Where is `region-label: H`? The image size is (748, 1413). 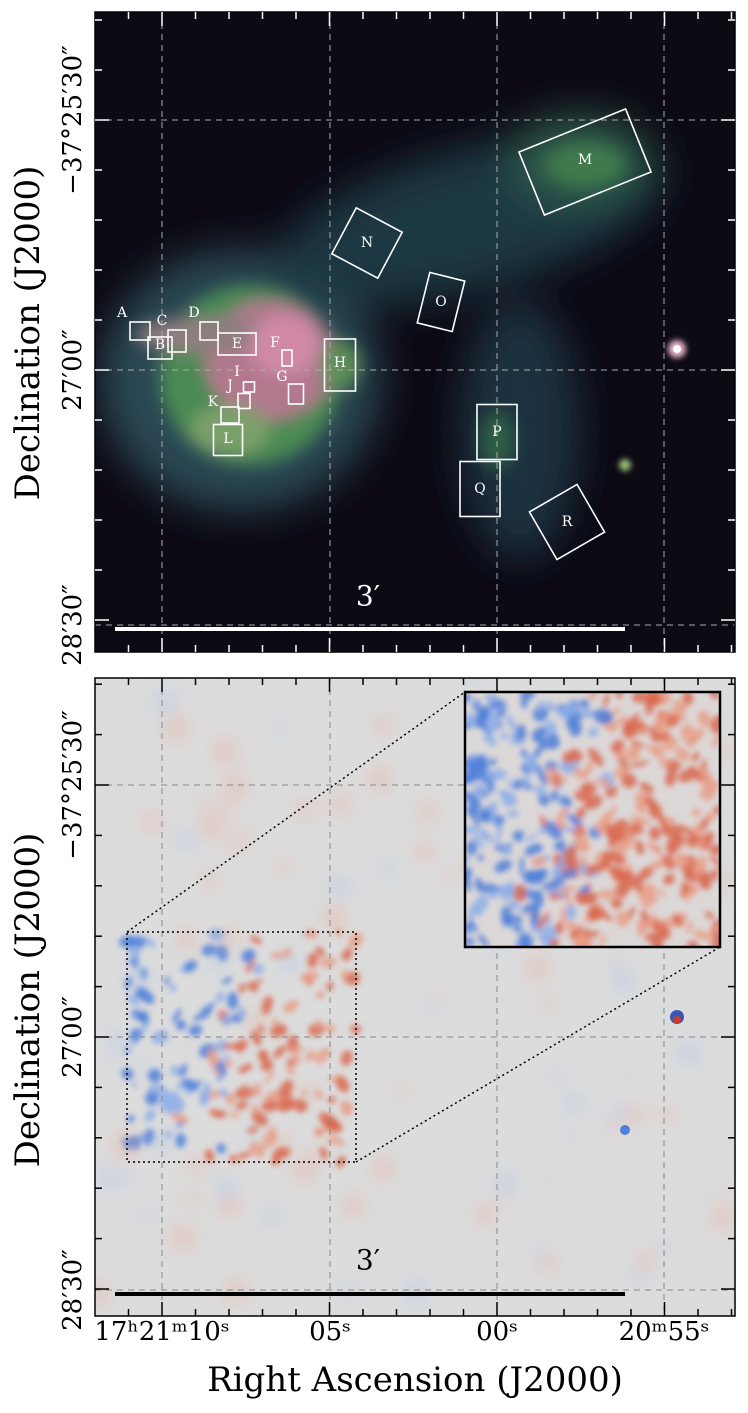
region-label: H is located at coordinates (340, 363).